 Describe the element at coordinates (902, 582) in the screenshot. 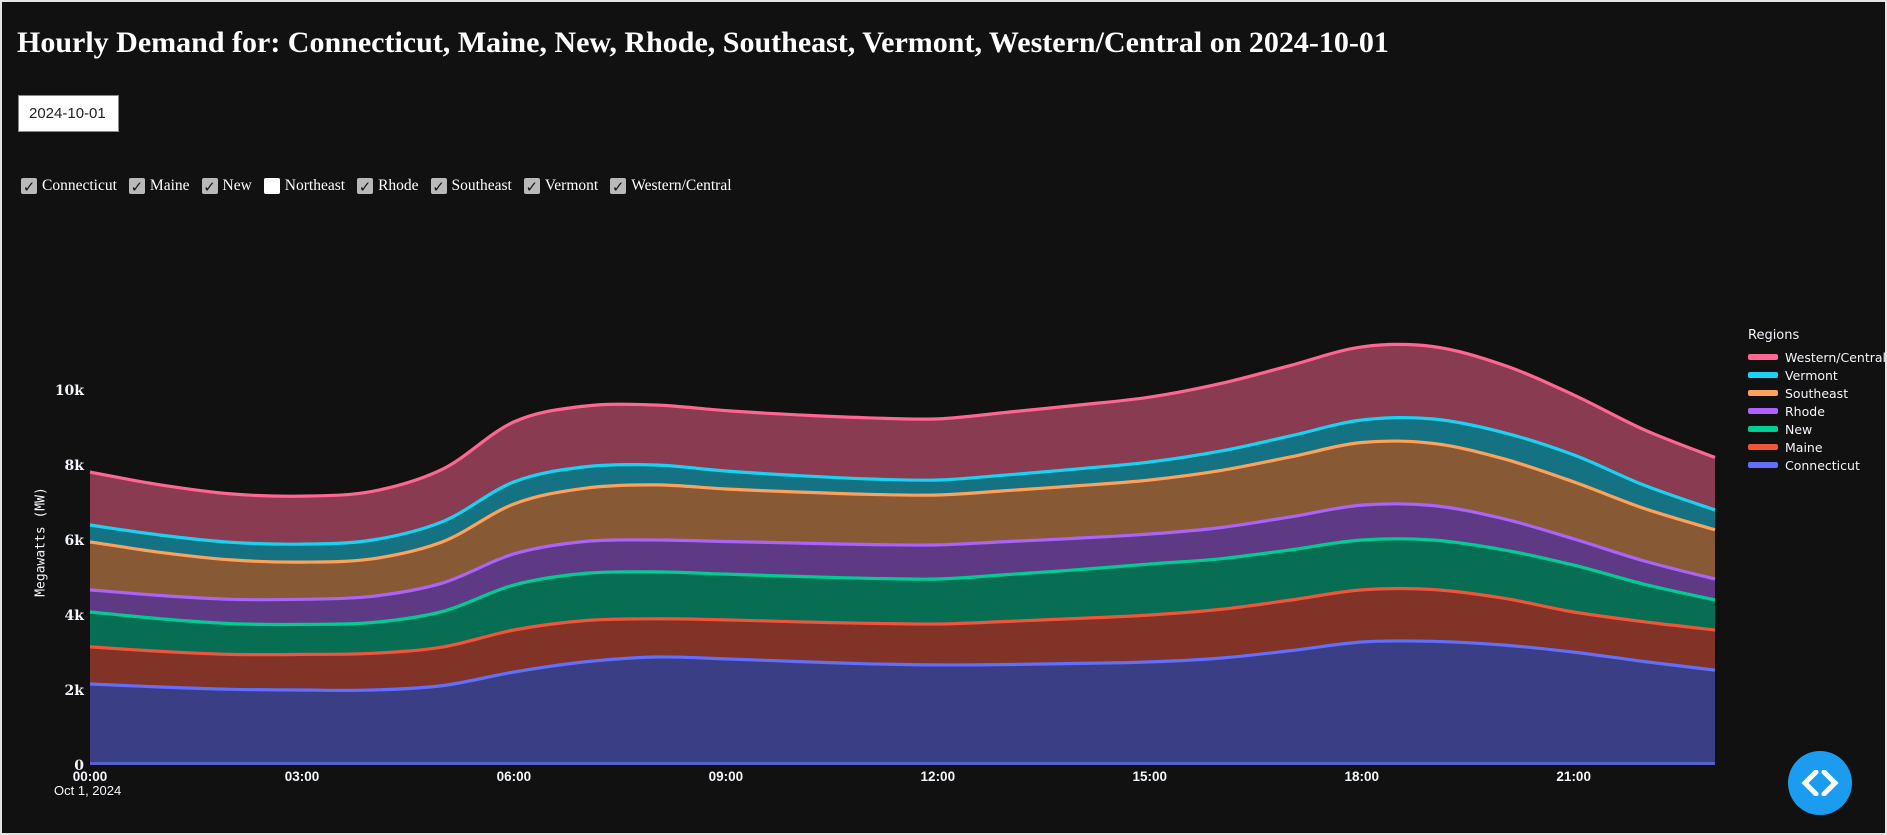

I see `line-new` at that location.